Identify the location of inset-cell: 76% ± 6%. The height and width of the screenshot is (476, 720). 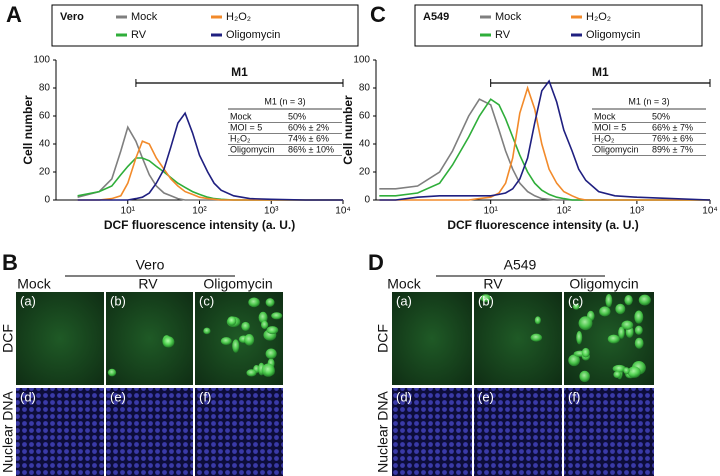
(672, 138).